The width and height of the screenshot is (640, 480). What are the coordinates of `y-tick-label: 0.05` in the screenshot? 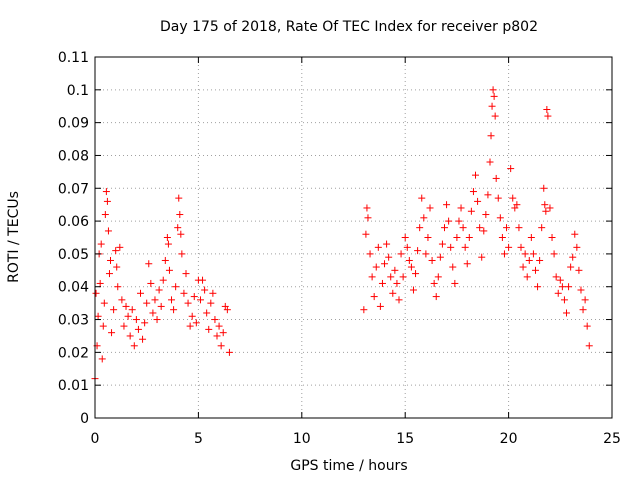 It's located at (73, 255).